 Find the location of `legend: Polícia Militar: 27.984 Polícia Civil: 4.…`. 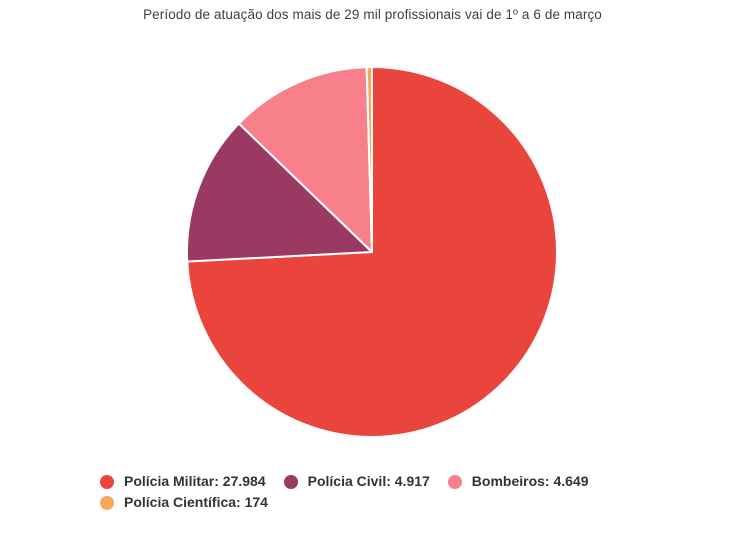

legend: Polícia Militar: 27.984 Polícia Civil: 4.… is located at coordinates (392, 492).